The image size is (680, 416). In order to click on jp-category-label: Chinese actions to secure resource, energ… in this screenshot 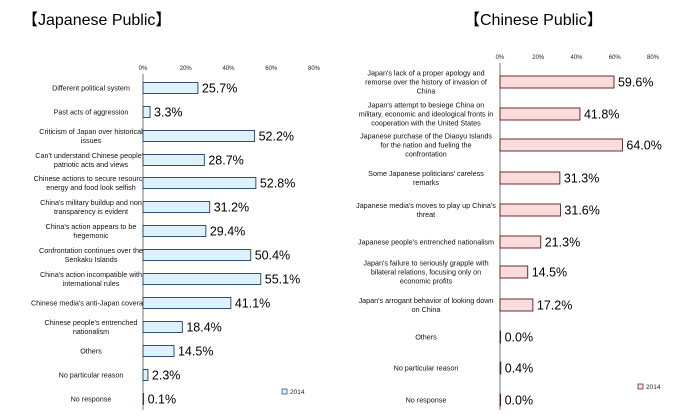, I will do `click(91, 183)`.